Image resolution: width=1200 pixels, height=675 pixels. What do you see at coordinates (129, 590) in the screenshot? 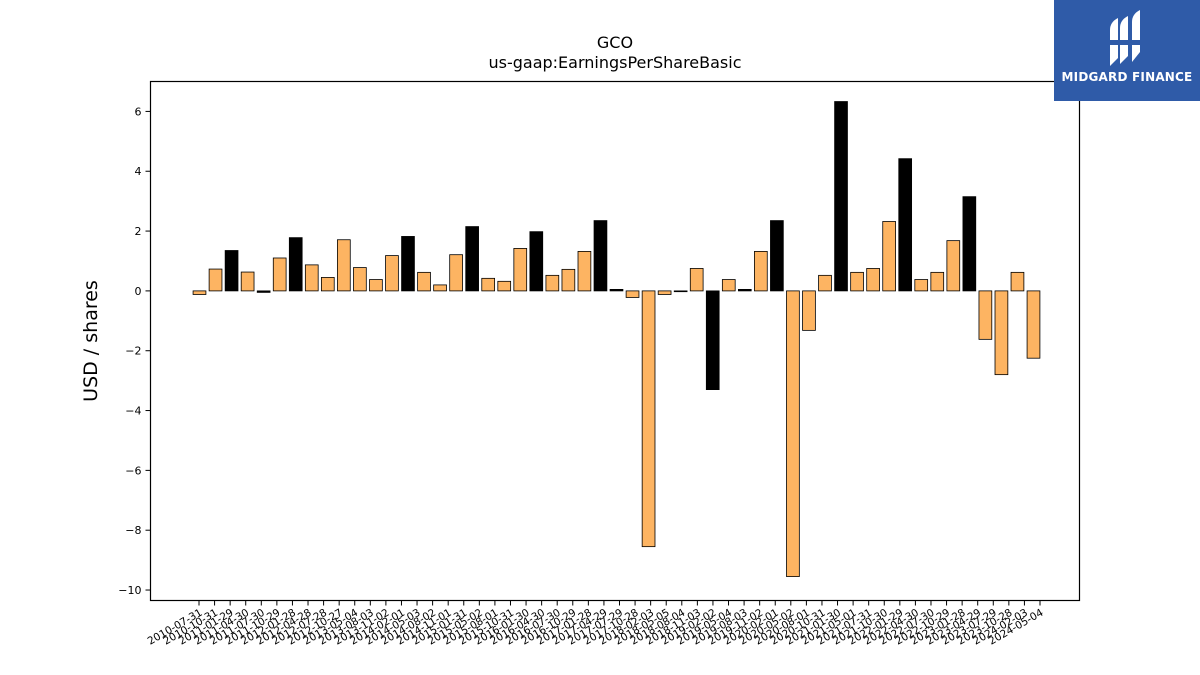
I see `y-tick-label: −10` at bounding box center [129, 590].